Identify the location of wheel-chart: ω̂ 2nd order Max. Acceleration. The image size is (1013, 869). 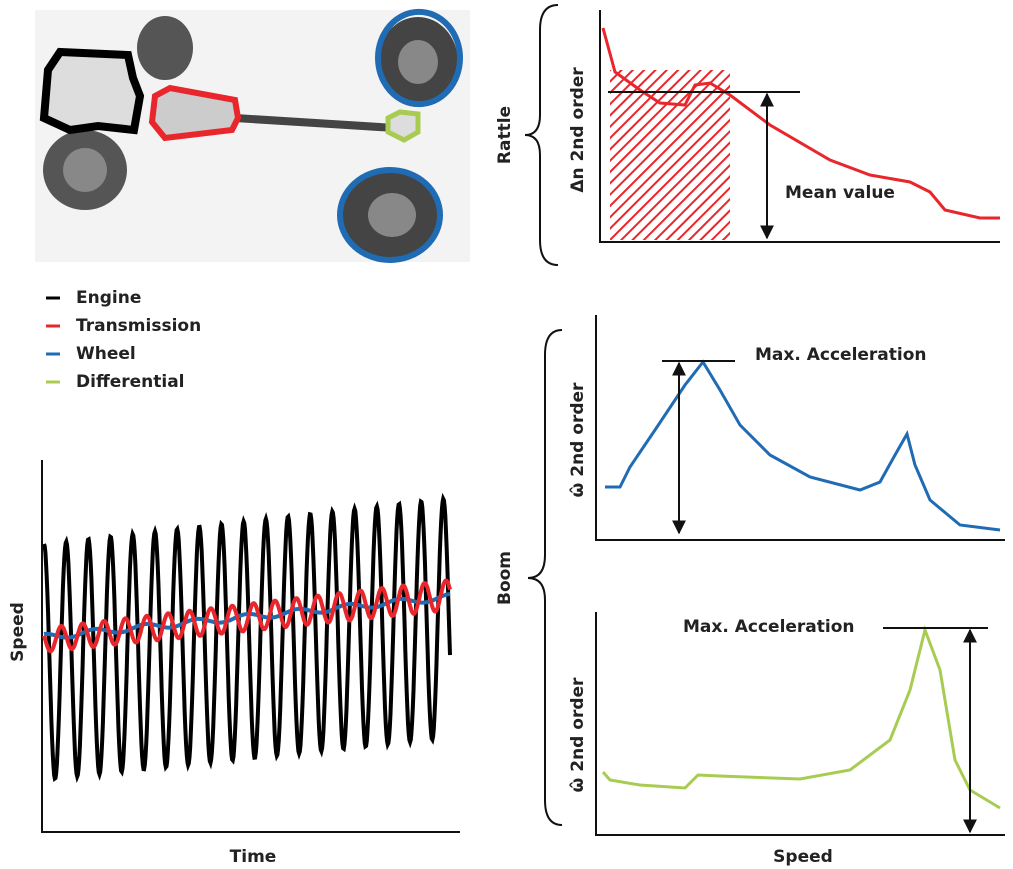
(786, 428).